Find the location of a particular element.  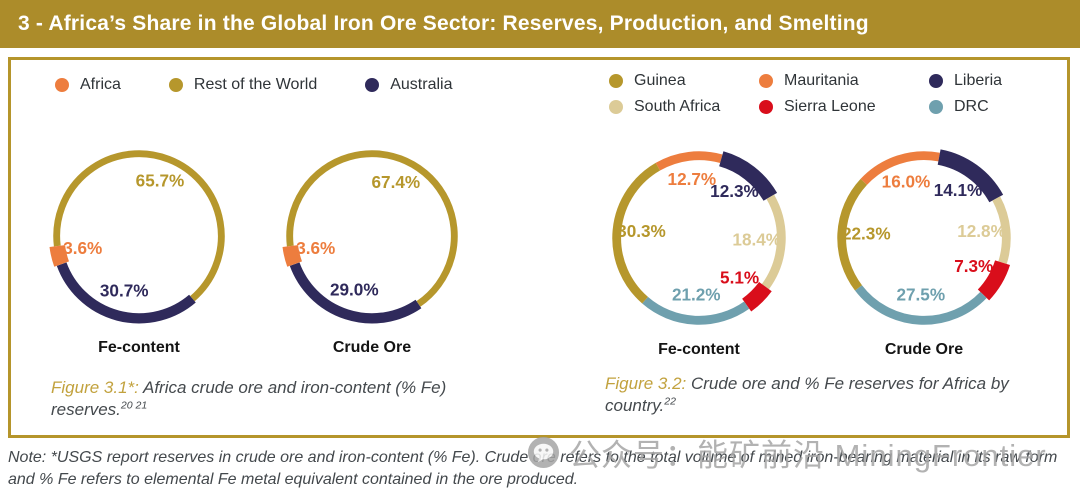

caption-figure-3-1-refs: 20 21 is located at coordinates (134, 405).